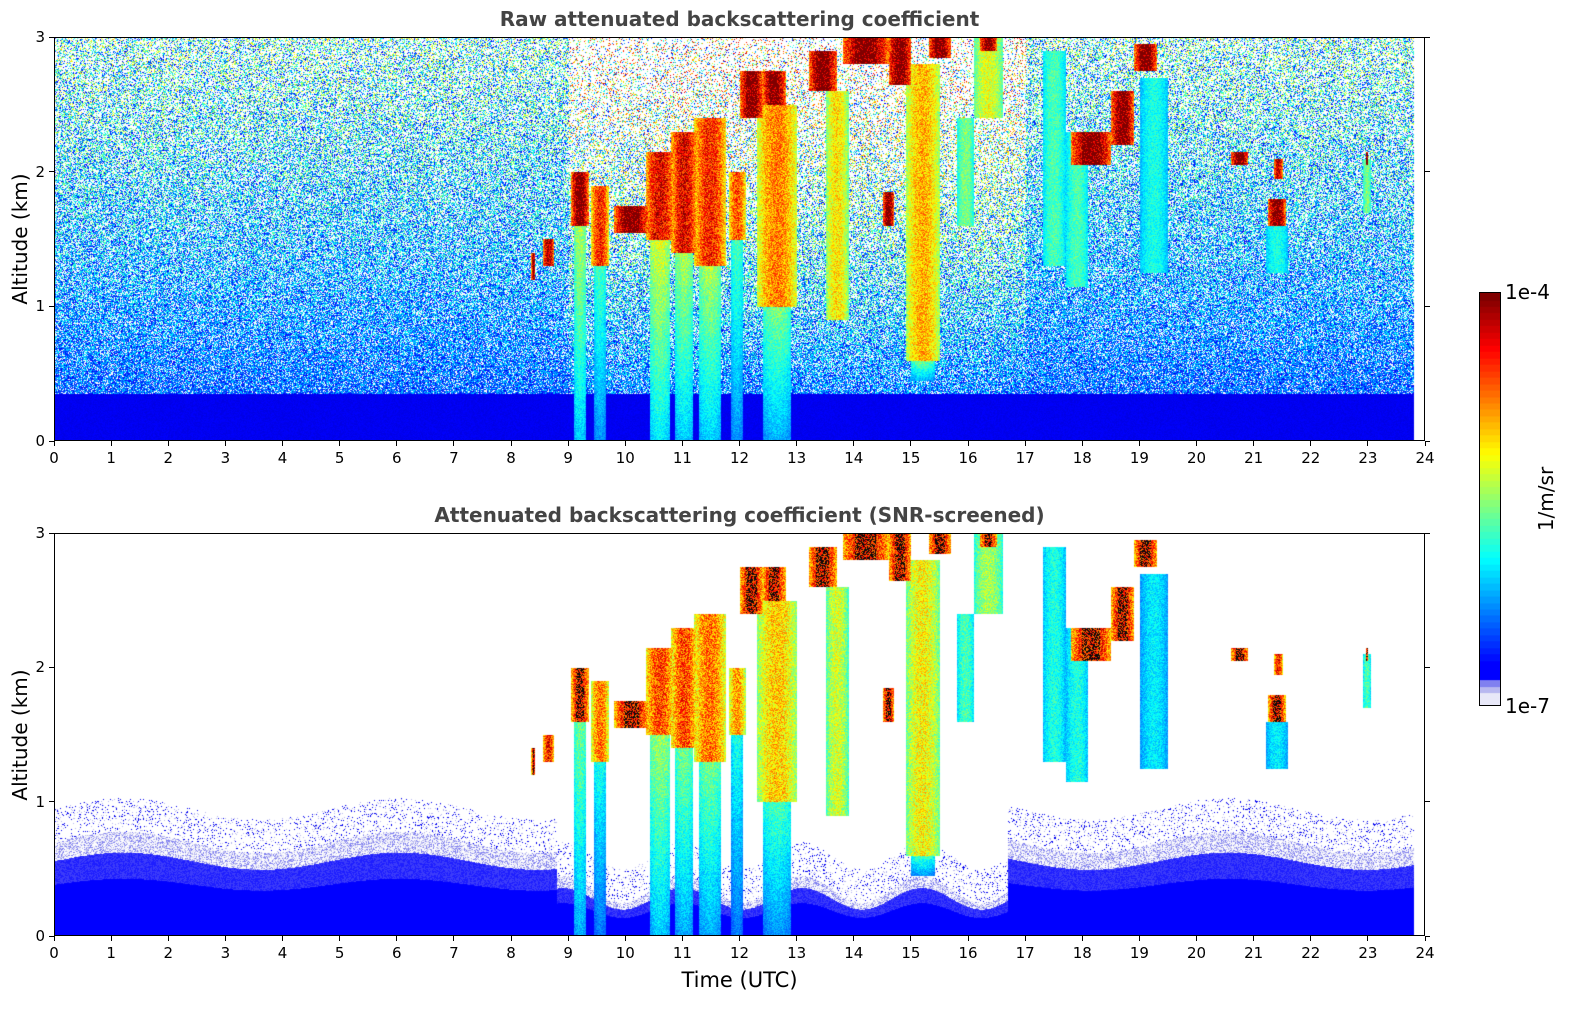  I want to click on x-tick-label: 22, so click(1311, 953).